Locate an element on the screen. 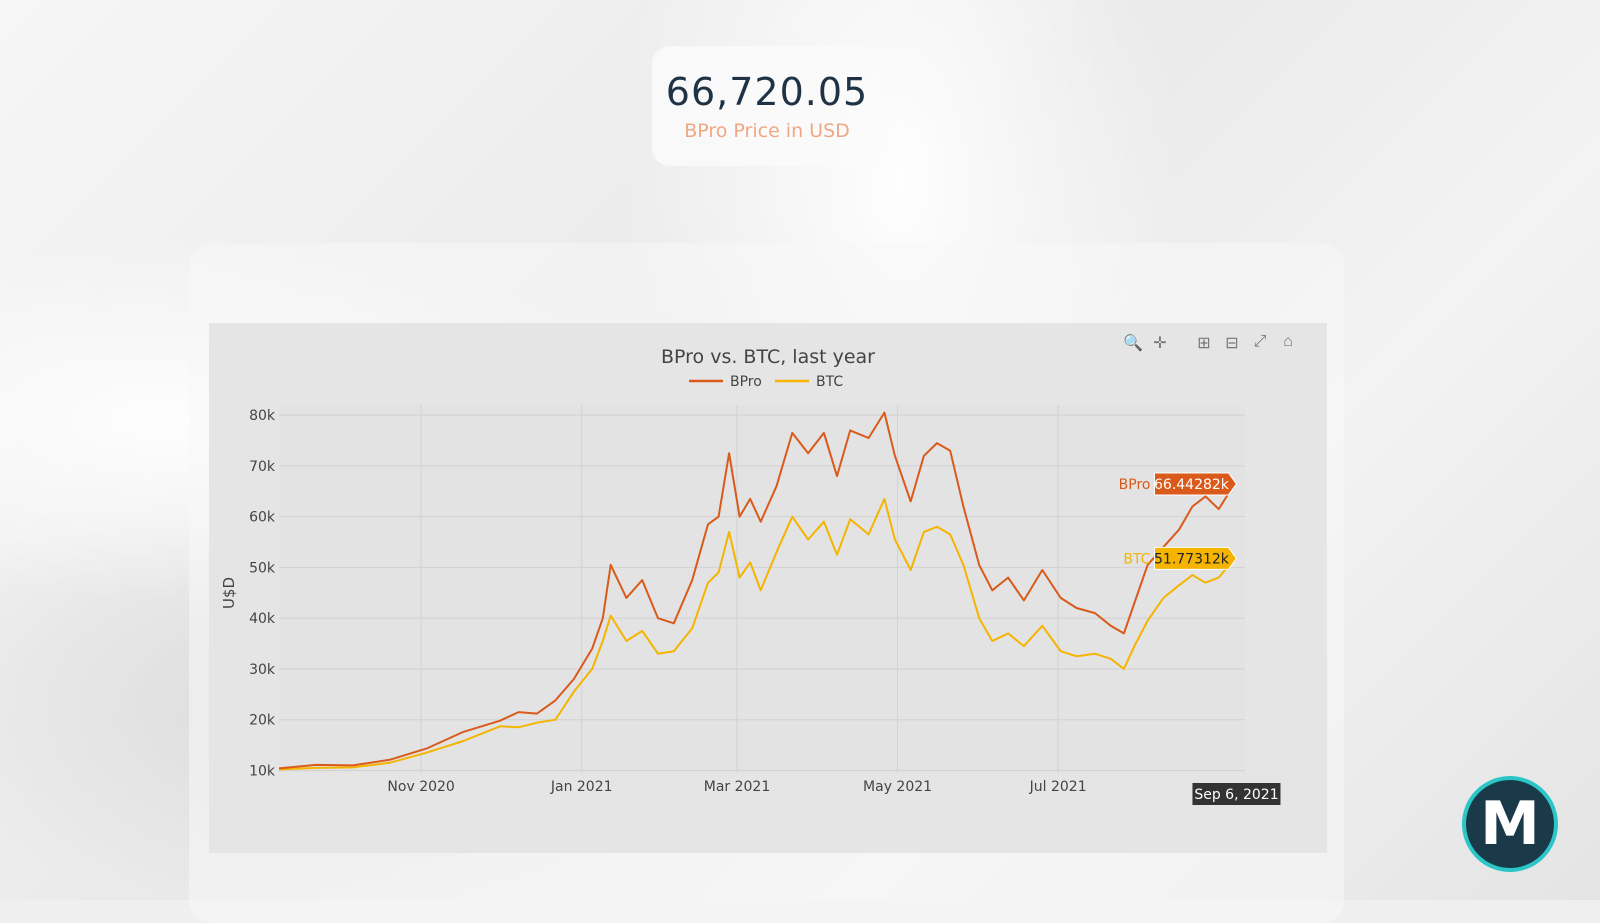 This screenshot has height=923, width=1600. y-tick-label: 50k is located at coordinates (262, 568).